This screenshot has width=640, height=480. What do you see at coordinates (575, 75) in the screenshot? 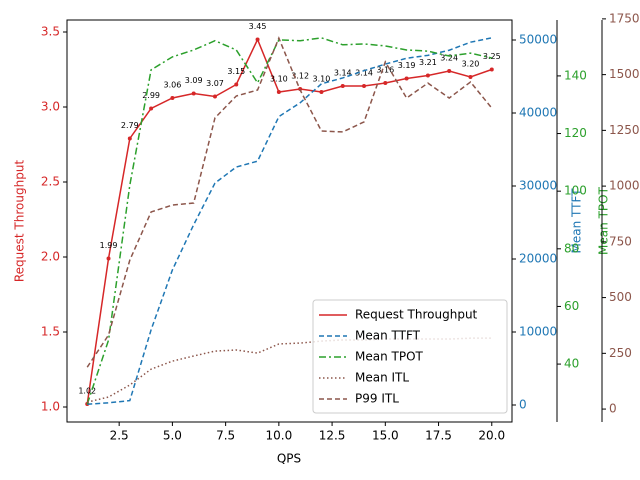
I see `y-tick-label: 140` at bounding box center [575, 75].